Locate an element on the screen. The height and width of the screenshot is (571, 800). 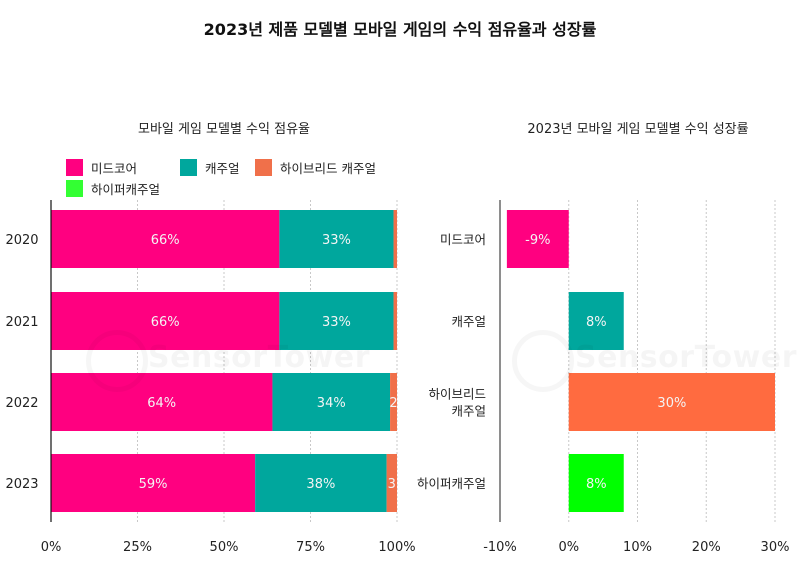
bar-data-label: 2 is located at coordinates (393, 403).